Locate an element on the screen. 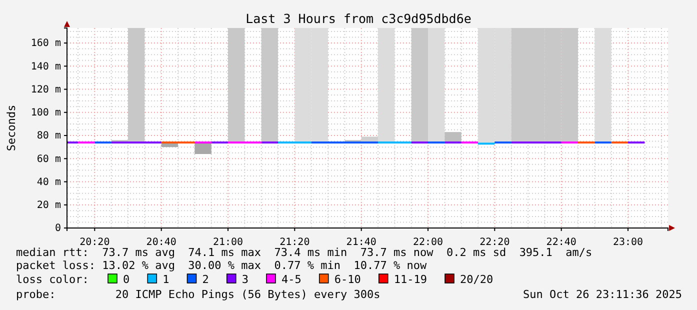  legend-label: 20/20 is located at coordinates (477, 279).